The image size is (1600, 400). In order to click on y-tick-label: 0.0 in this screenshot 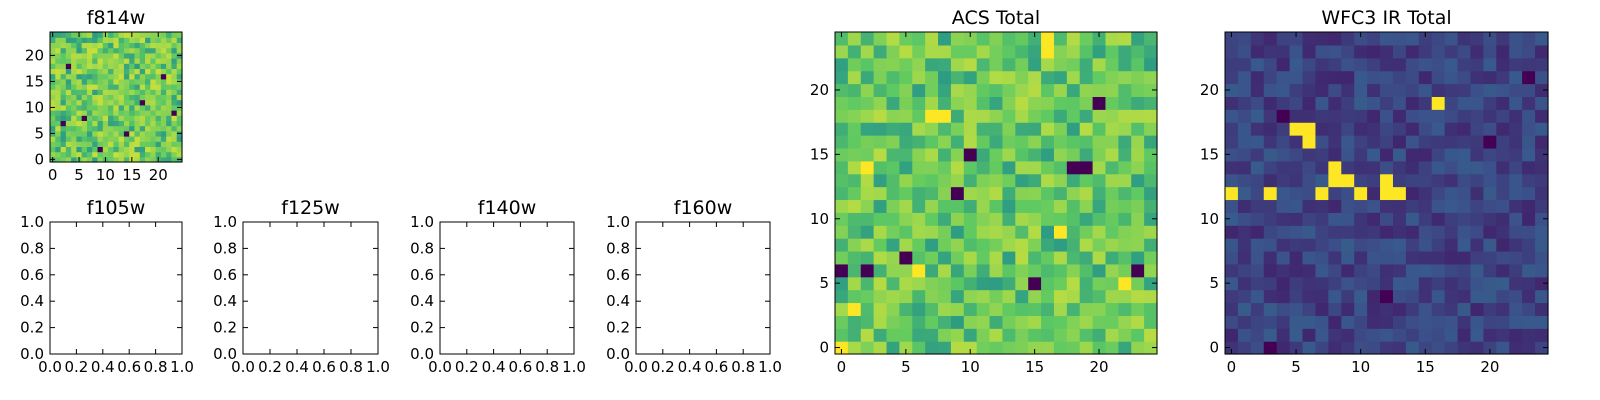, I will do `click(225, 354)`.